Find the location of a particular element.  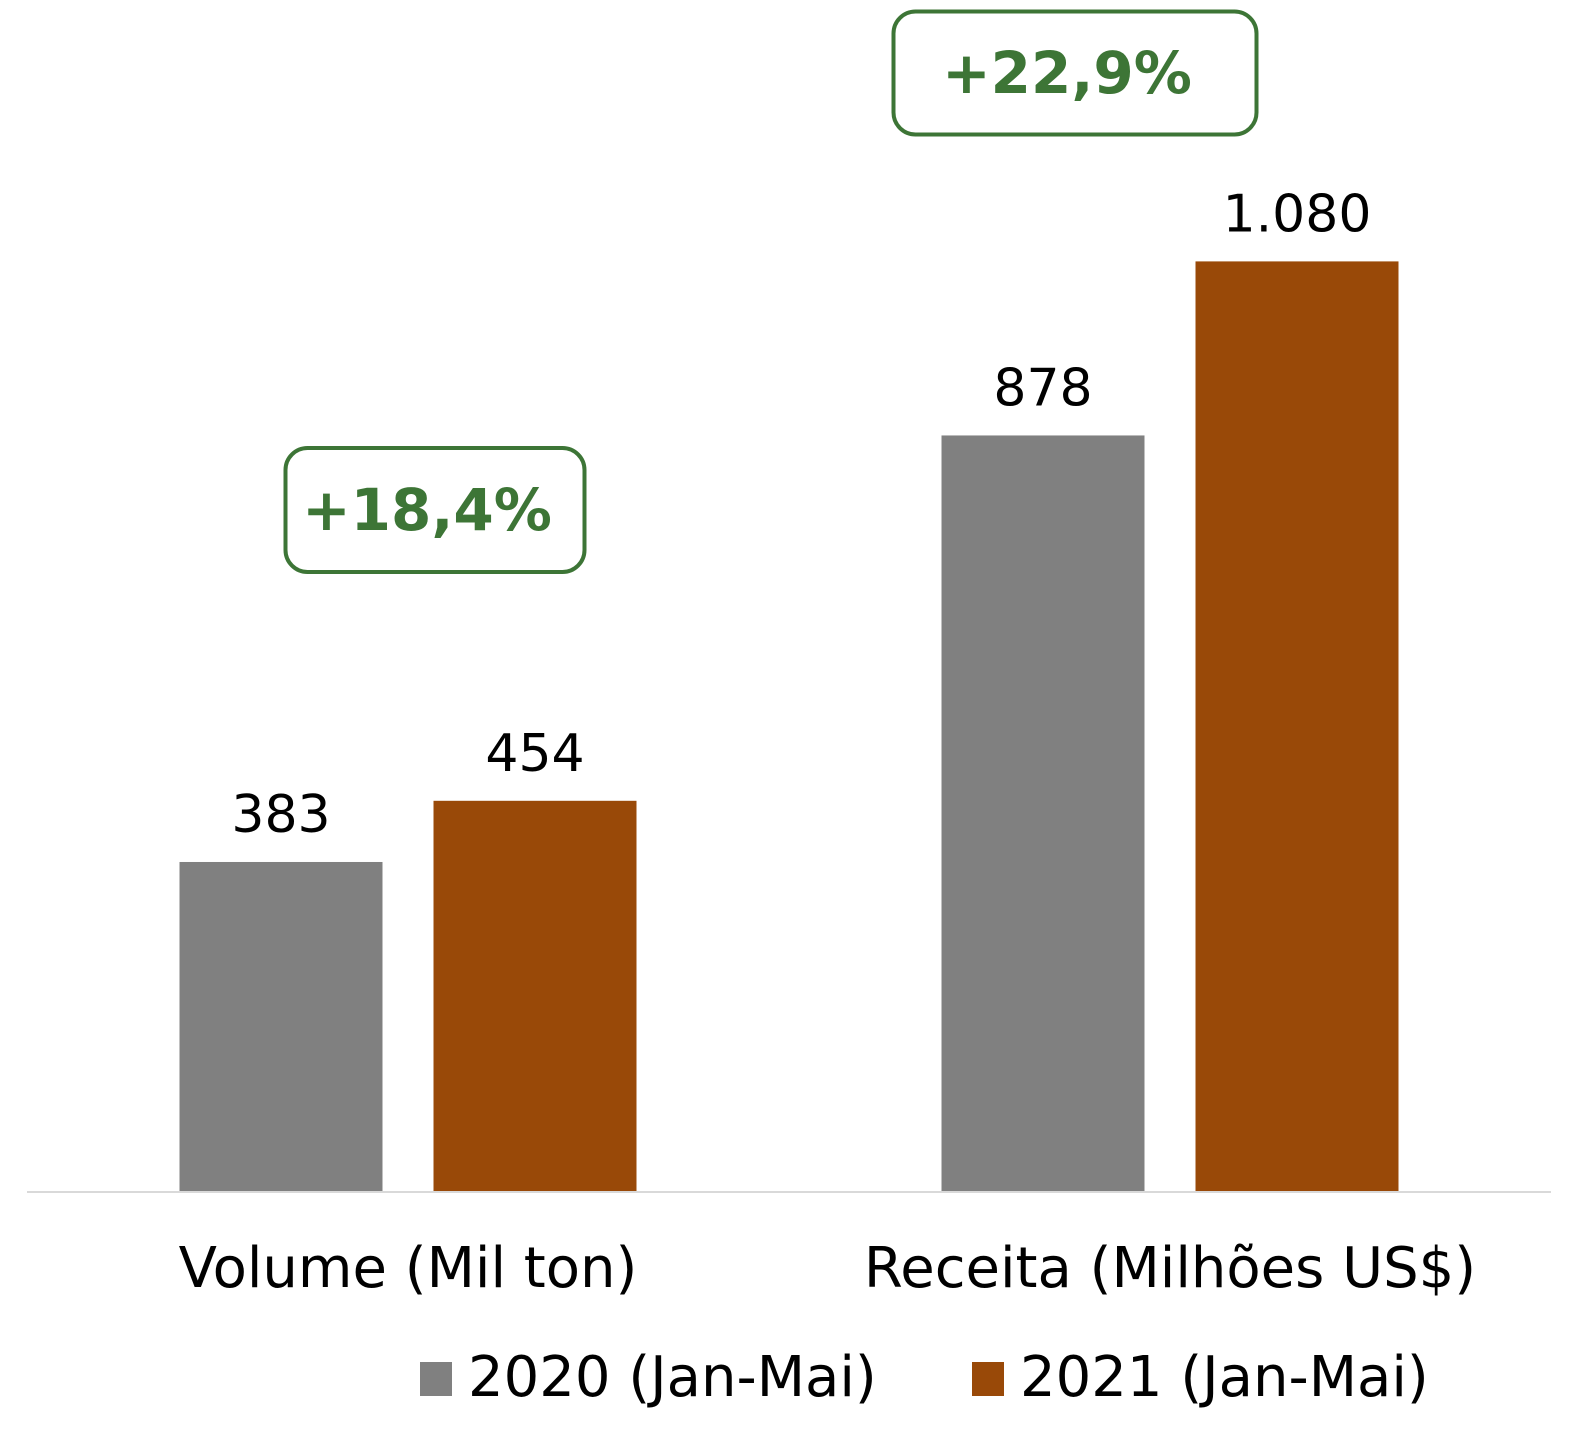

legend-label: 2021 (Jan-Mai) is located at coordinates (1224, 1377).